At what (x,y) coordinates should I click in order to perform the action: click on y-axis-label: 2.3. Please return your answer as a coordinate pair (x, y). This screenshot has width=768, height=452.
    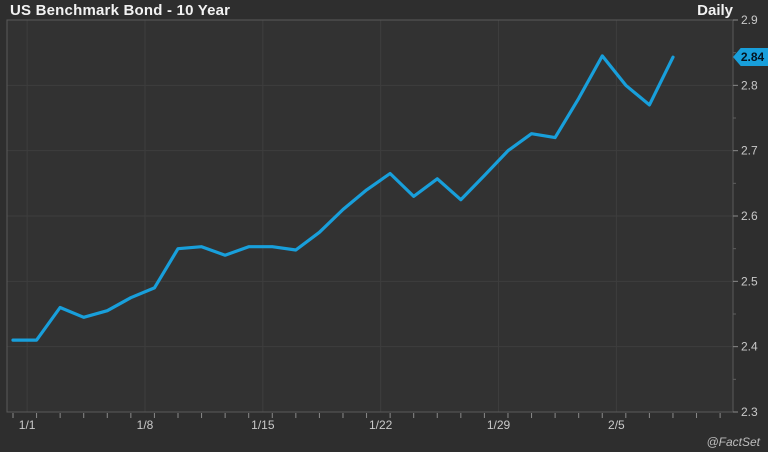
    Looking at the image, I should click on (749, 412).